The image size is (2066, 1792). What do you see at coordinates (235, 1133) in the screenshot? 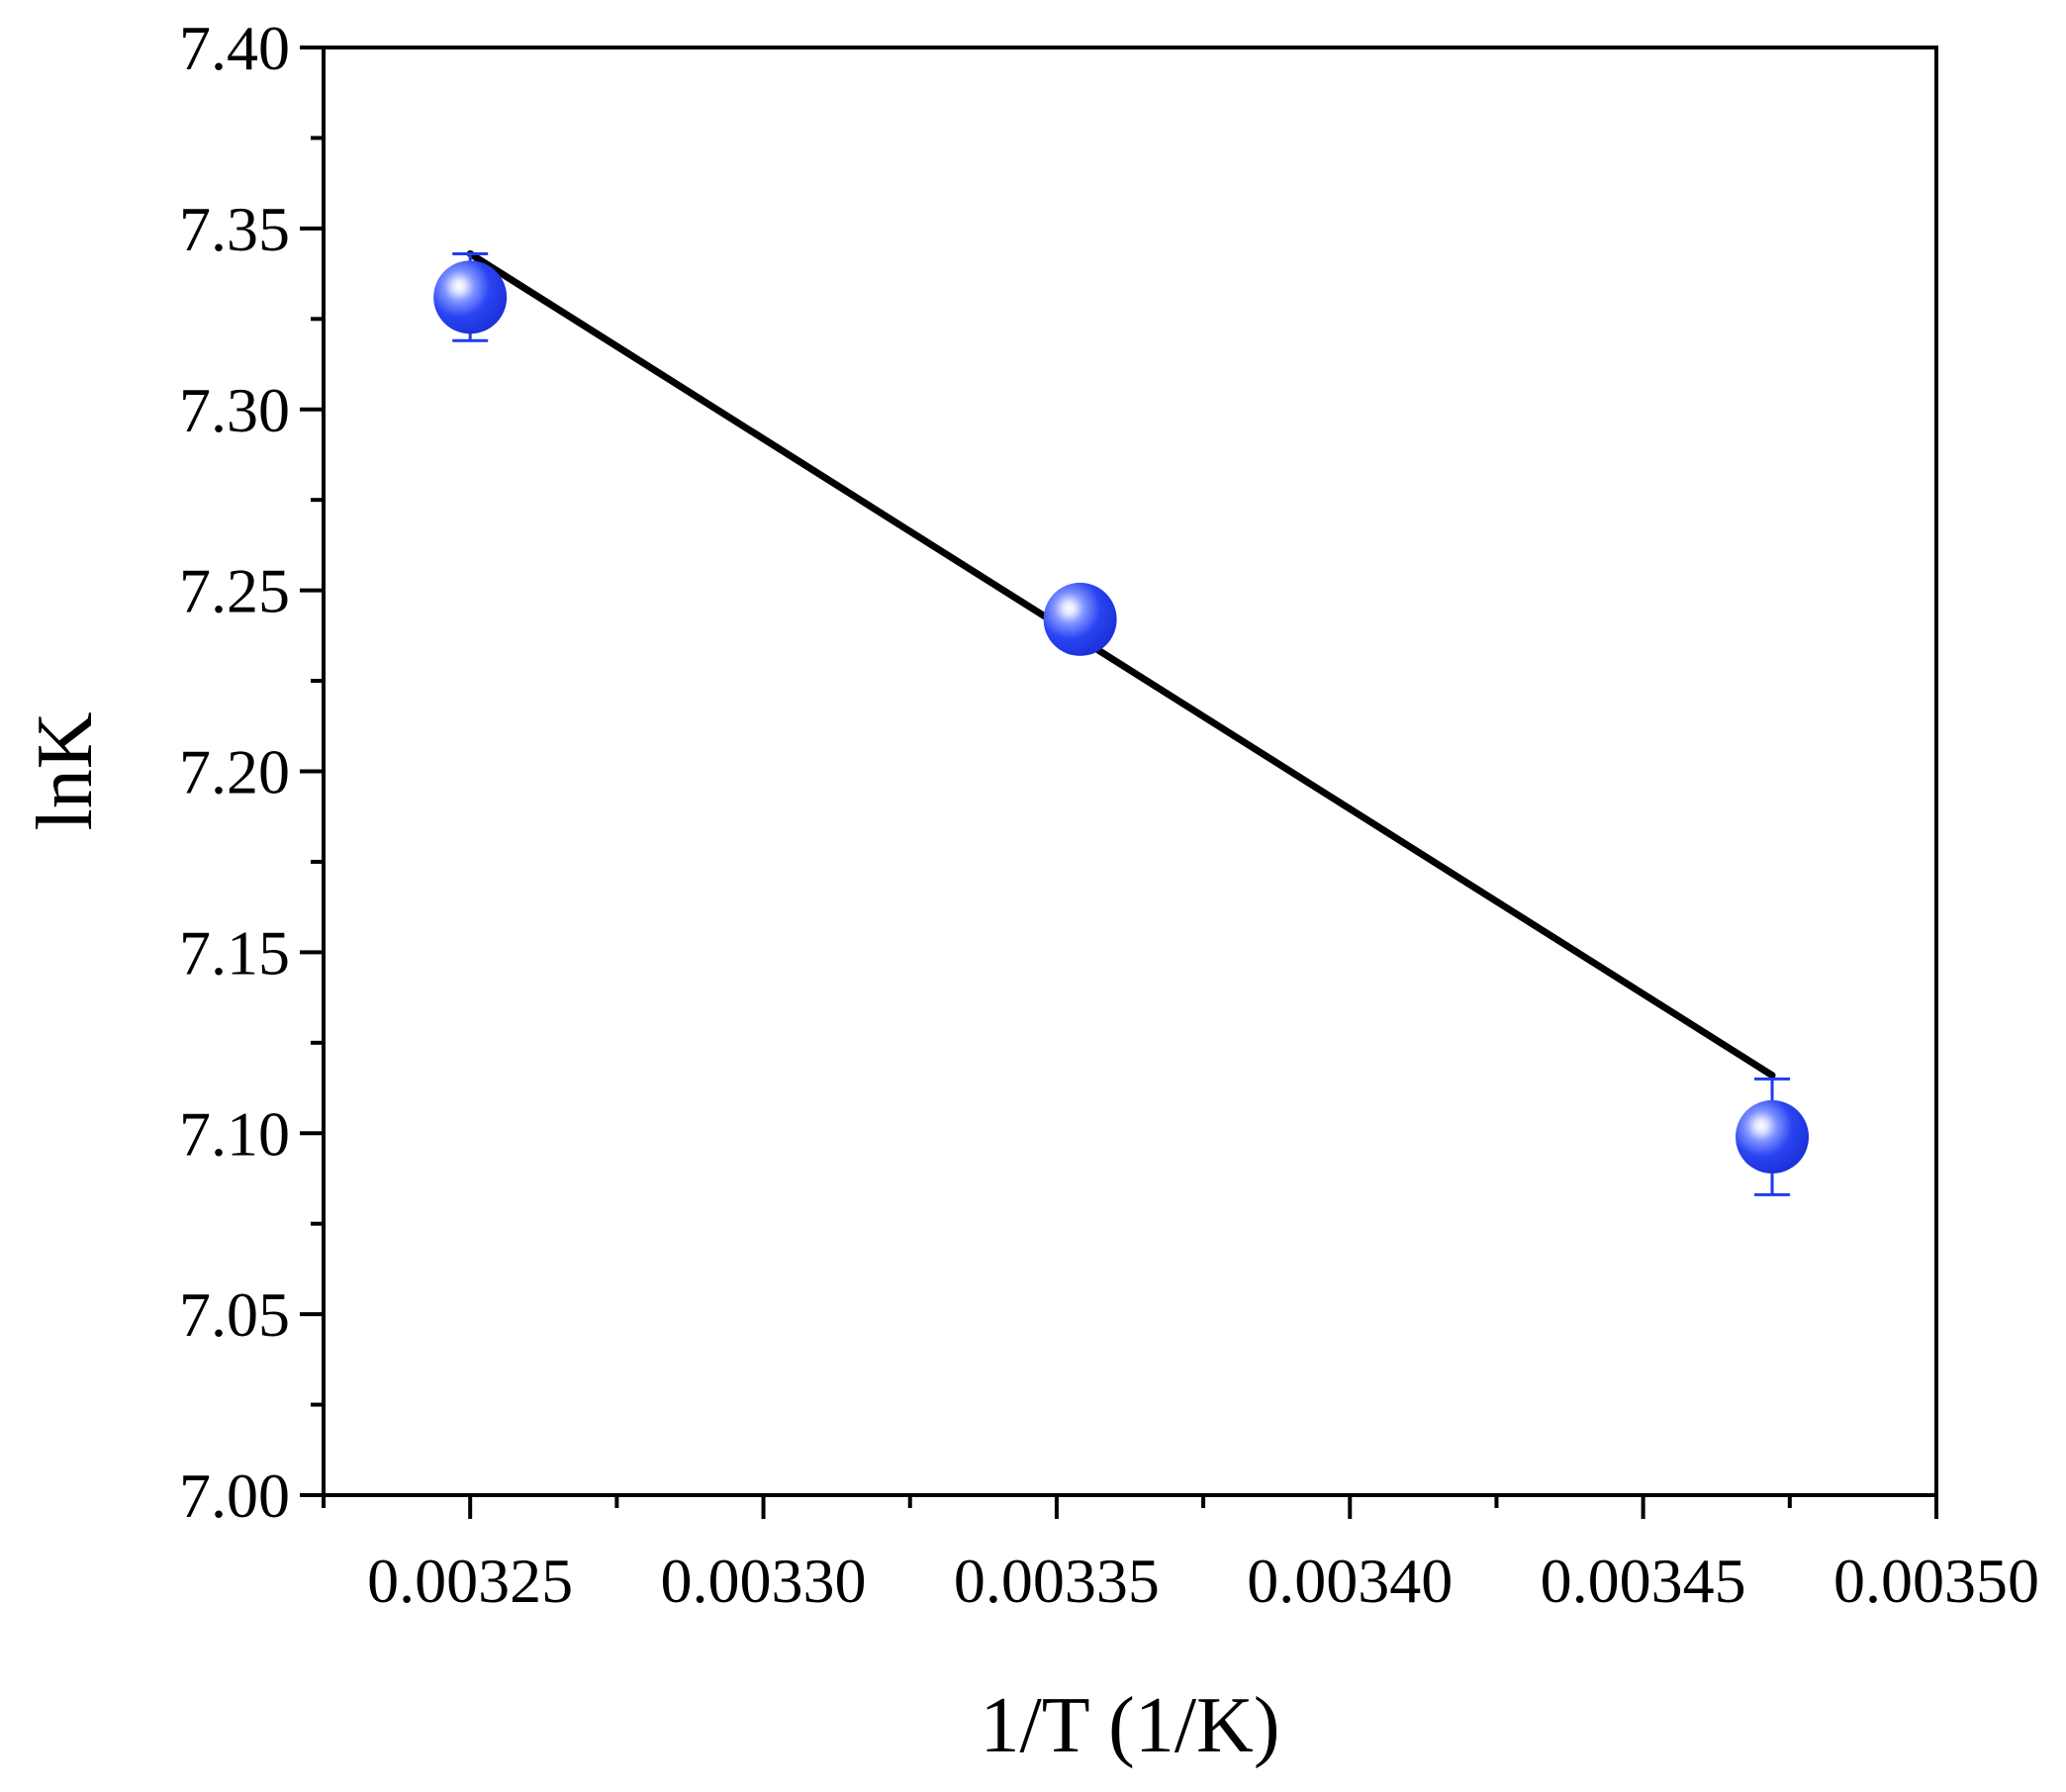
I see `y-tick-label: 7.10` at bounding box center [235, 1133].